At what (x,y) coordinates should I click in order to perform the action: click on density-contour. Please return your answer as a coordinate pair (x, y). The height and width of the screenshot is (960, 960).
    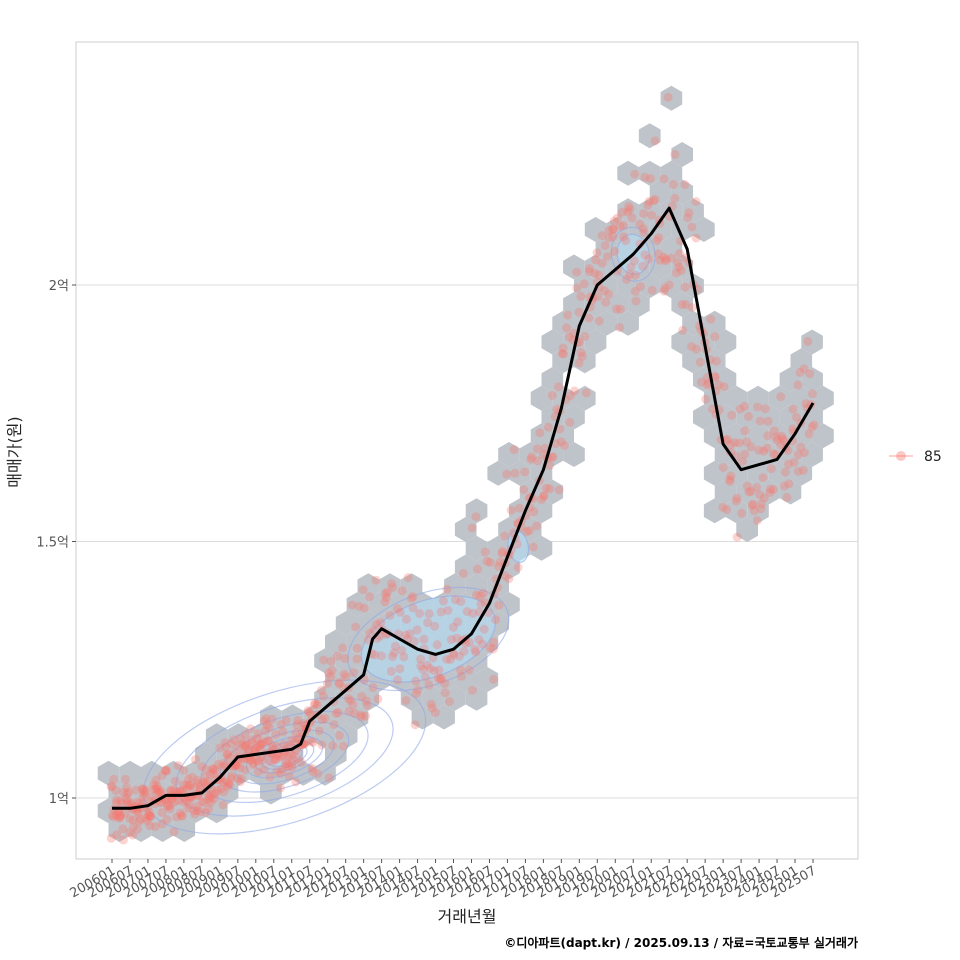
    Looking at the image, I should click on (284, 757).